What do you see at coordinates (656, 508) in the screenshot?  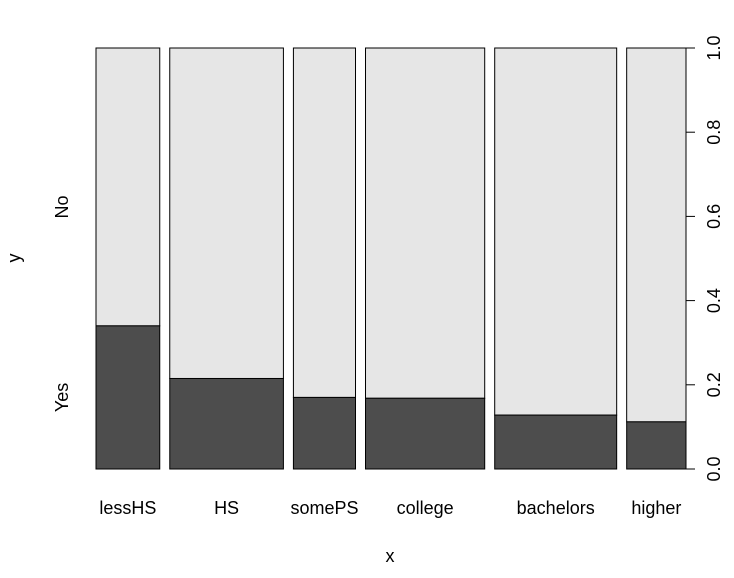 I see `x-tick-label-higher: higher` at bounding box center [656, 508].